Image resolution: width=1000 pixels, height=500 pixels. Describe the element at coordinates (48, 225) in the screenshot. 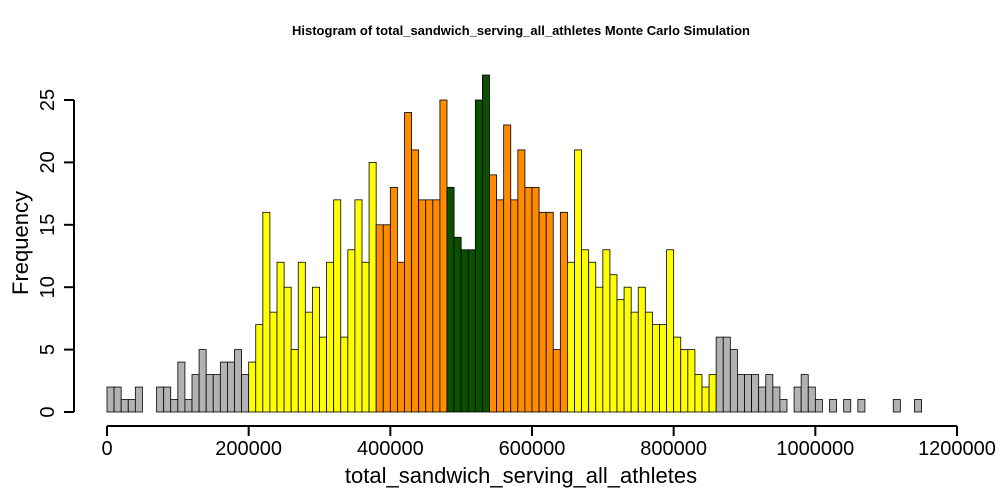

I see `y-tick-label: 15` at that location.